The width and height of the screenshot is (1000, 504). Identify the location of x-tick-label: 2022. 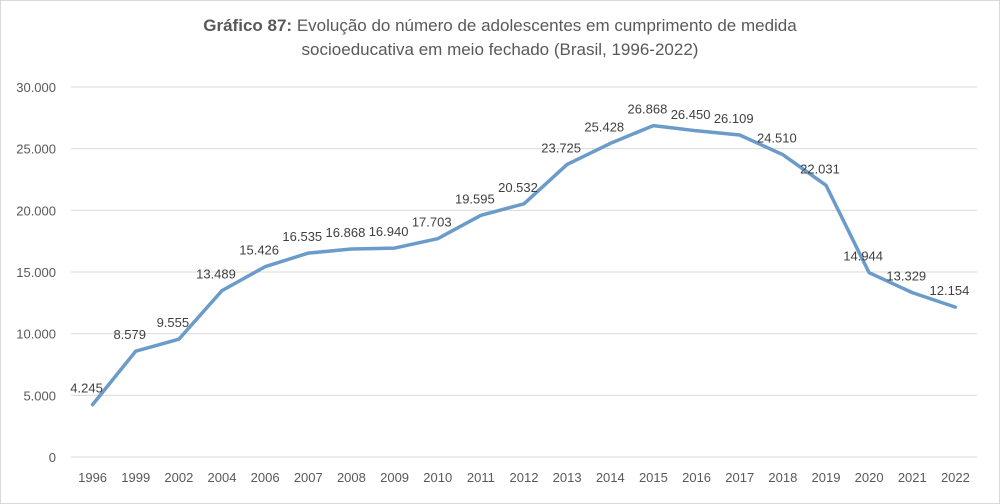
(955, 477).